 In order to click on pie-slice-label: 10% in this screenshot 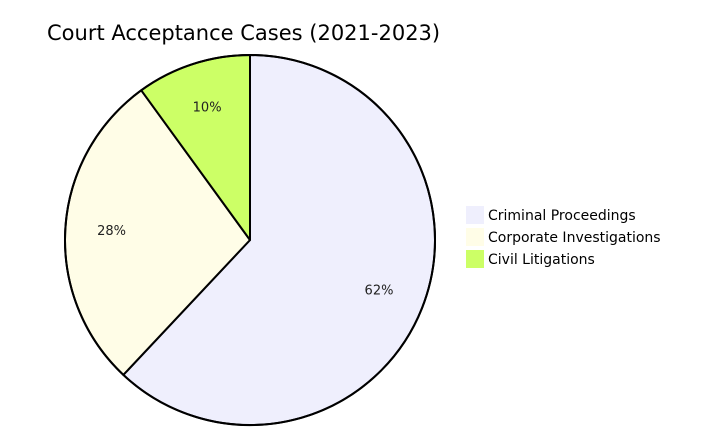, I will do `click(207, 108)`.